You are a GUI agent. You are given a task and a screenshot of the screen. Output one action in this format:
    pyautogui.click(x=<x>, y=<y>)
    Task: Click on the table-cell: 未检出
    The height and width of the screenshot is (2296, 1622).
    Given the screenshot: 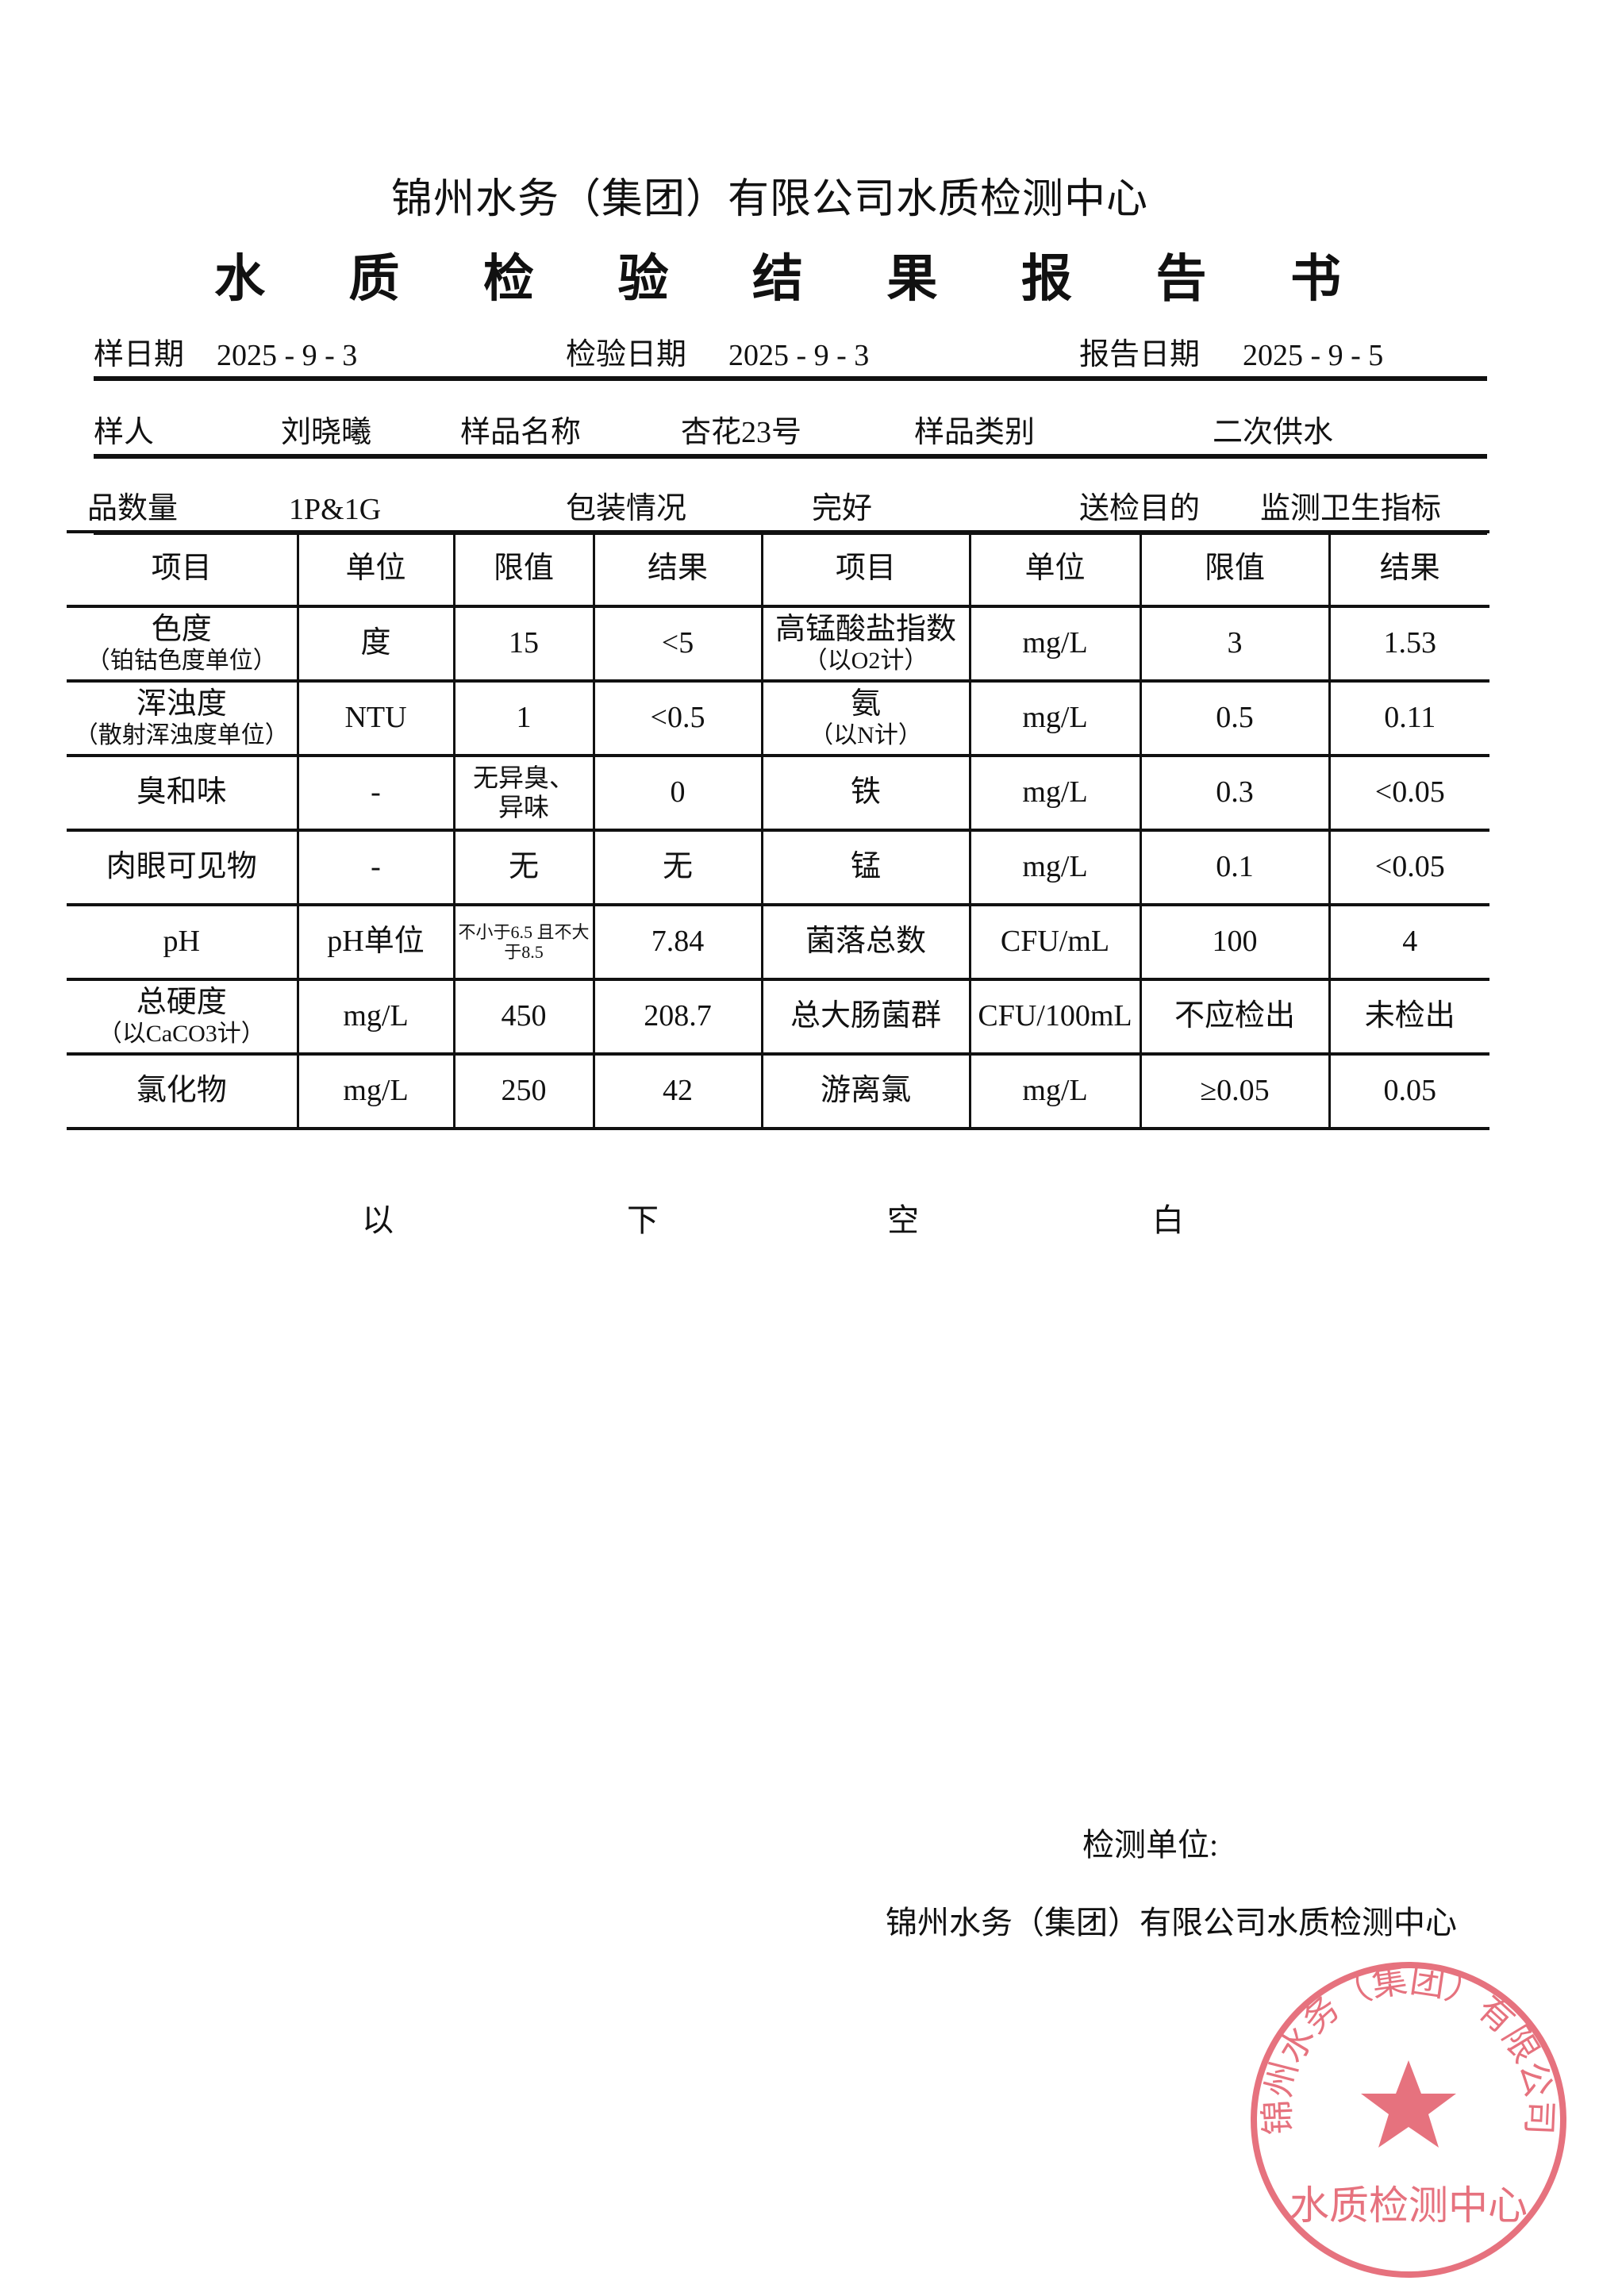 What is the action you would take?
    pyautogui.click(x=1409, y=1017)
    